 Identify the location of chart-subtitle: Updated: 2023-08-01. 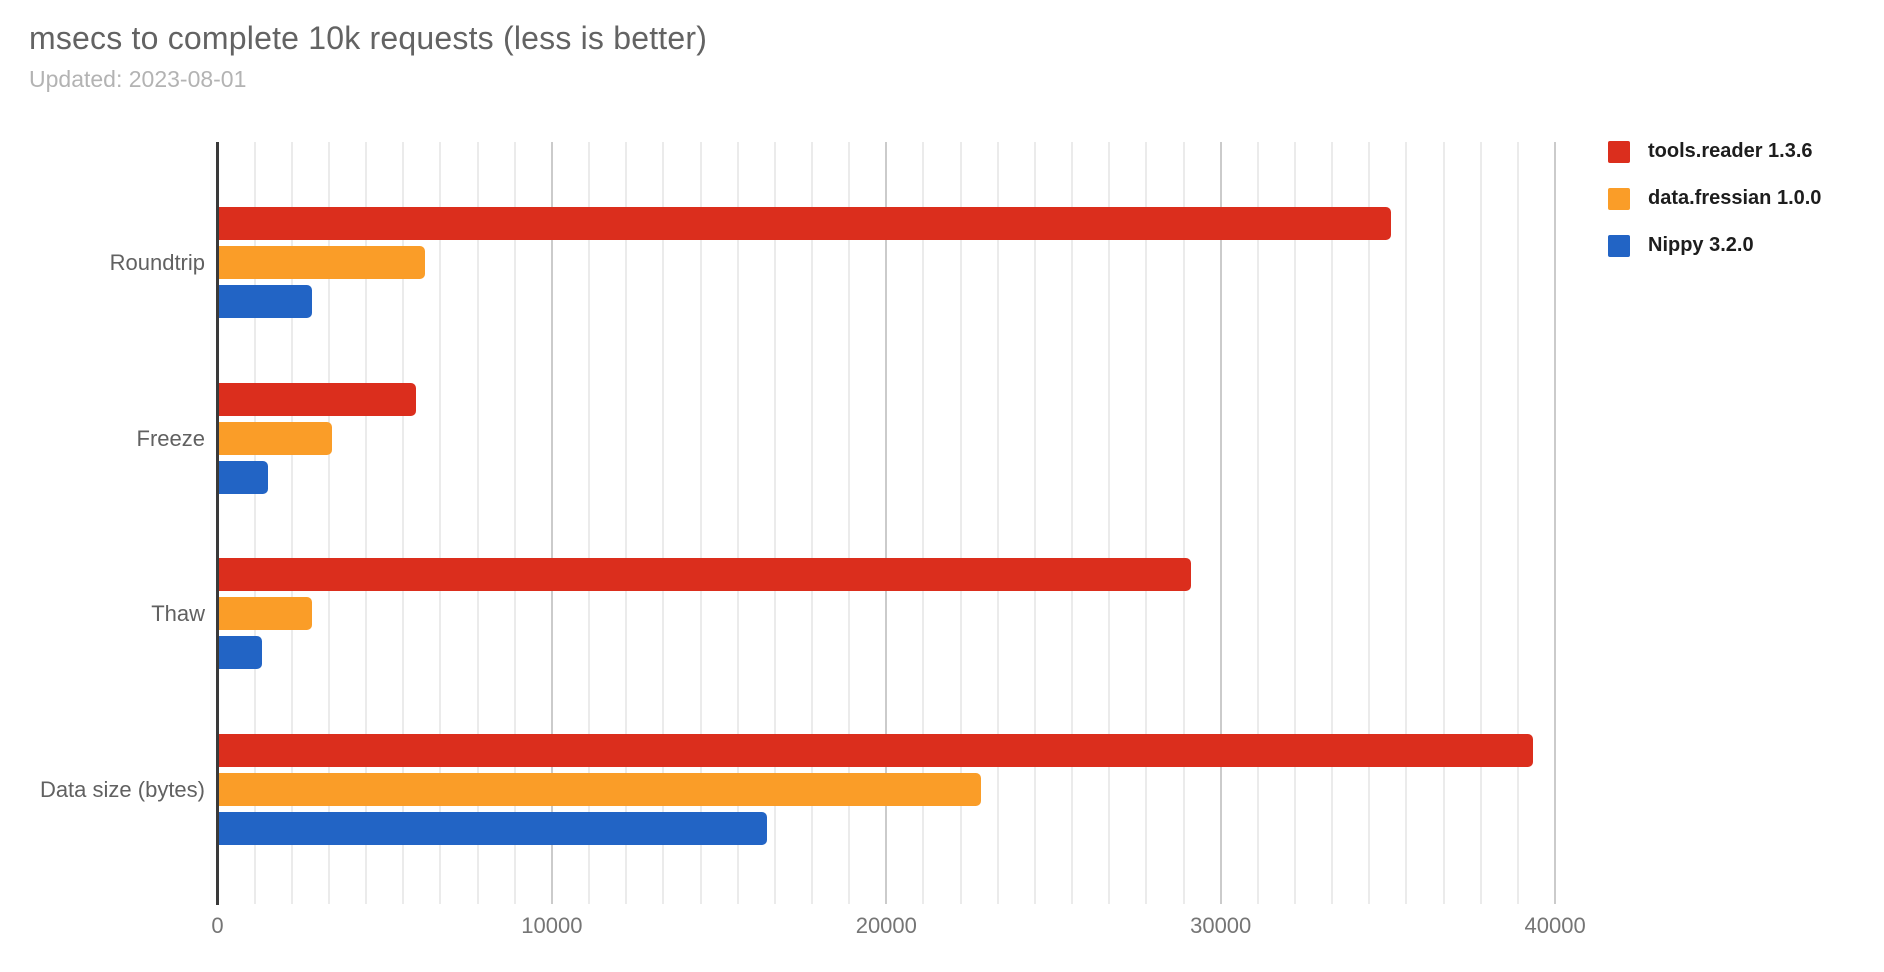
(138, 79).